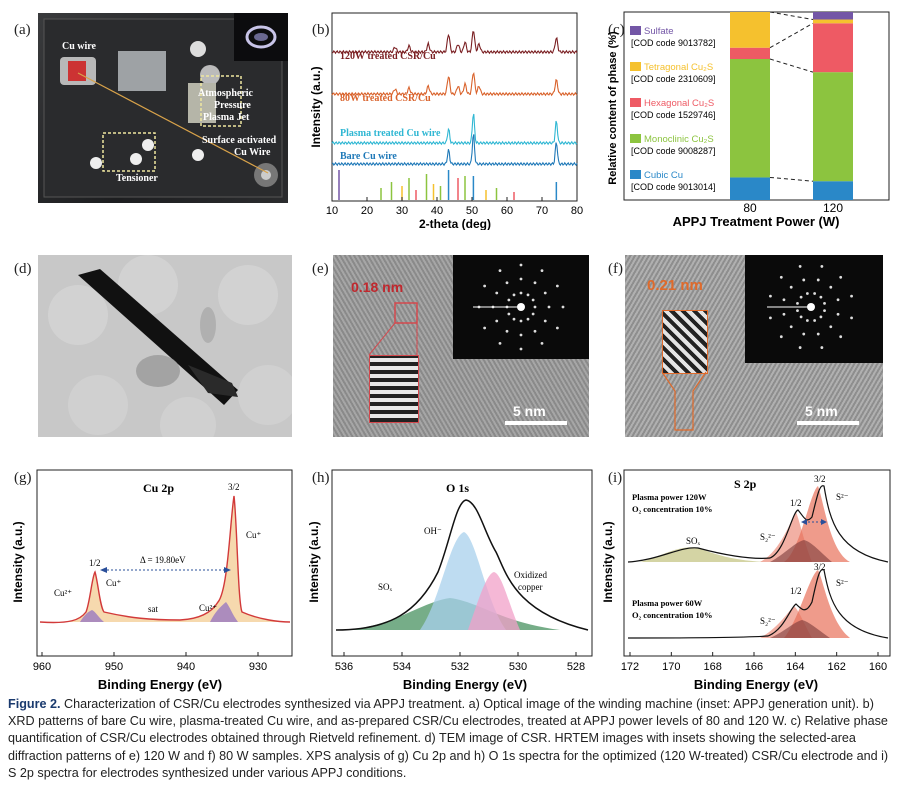 This screenshot has height=798, width=898. What do you see at coordinates (114, 667) in the screenshot?
I see `x-tick-label: 950` at bounding box center [114, 667].